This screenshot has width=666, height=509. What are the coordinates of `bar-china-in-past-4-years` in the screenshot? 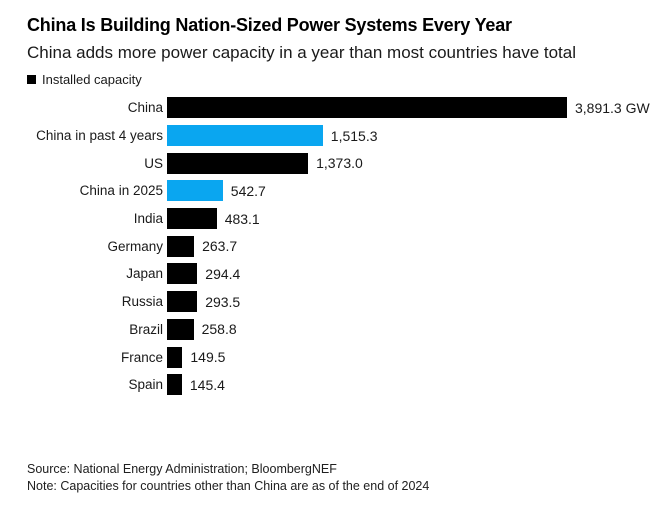 It's located at (245, 136).